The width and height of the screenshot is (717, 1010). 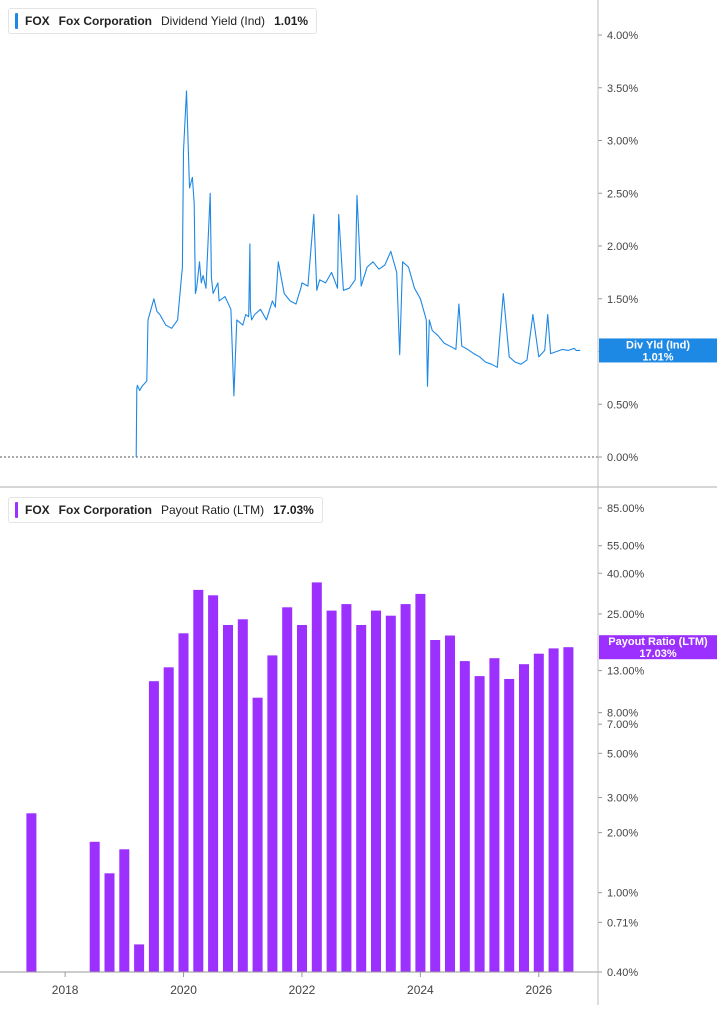 I want to click on y-tick-label: 3.50%, so click(x=622, y=89).